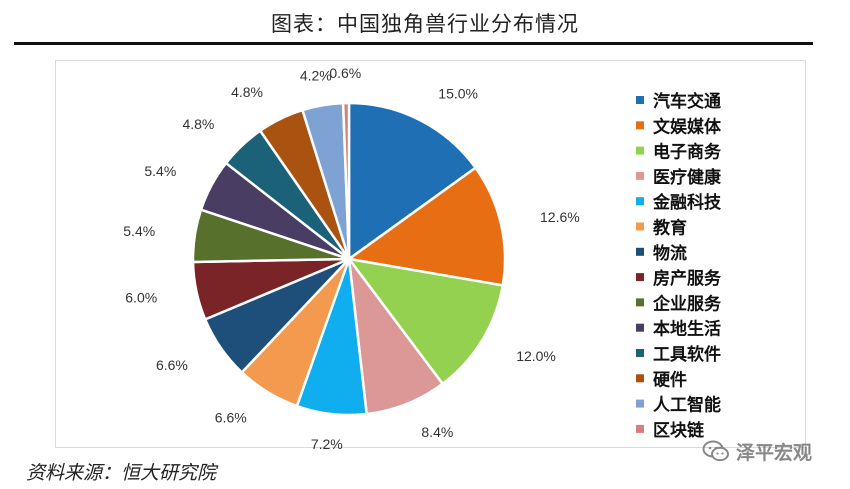 The height and width of the screenshot is (489, 850). What do you see at coordinates (141, 297) in the screenshot?
I see `data-label-8: 6.0%` at bounding box center [141, 297].